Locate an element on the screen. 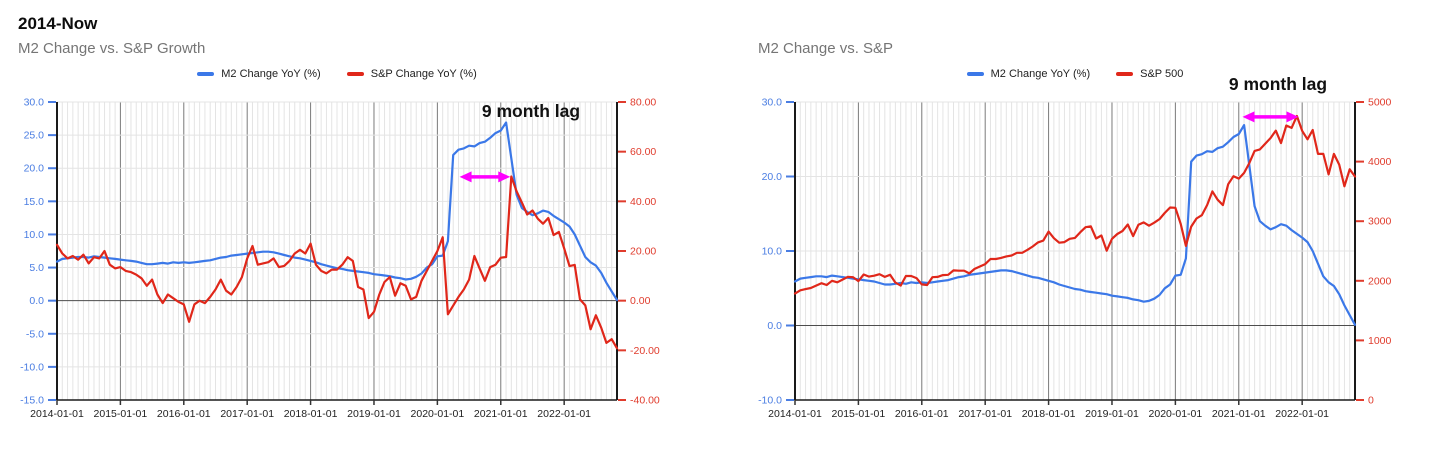 The image size is (1456, 454). legend-label-sp500: S&P 500 is located at coordinates (1162, 74).